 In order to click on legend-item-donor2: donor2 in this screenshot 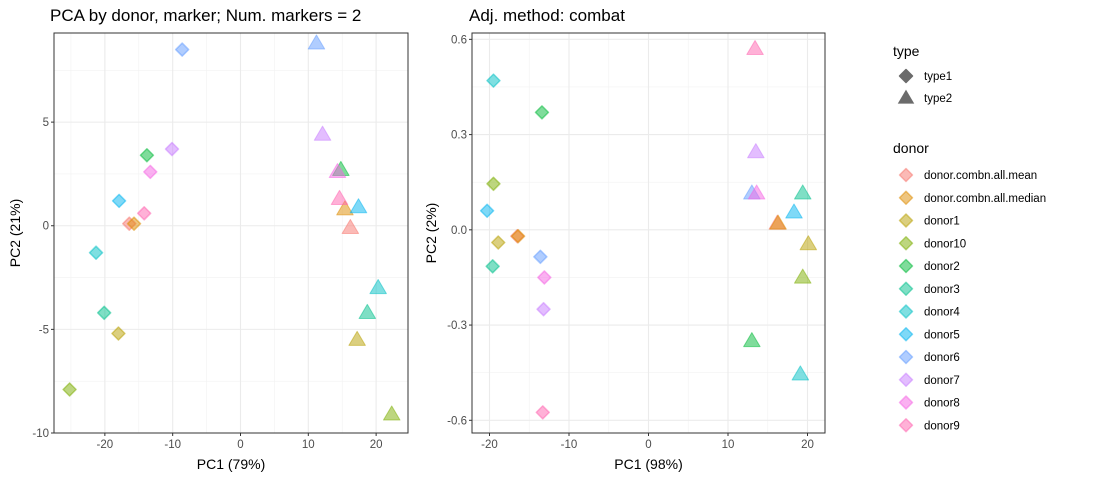, I will do `click(929, 266)`.